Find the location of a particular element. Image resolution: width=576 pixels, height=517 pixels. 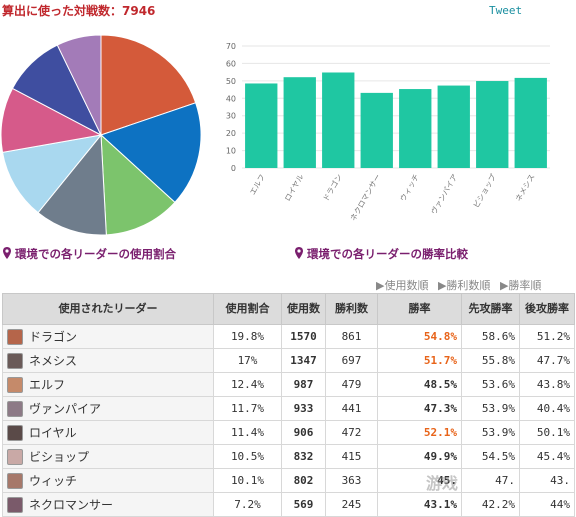

header-leader: 使用されたリーダー is located at coordinates (108, 309).